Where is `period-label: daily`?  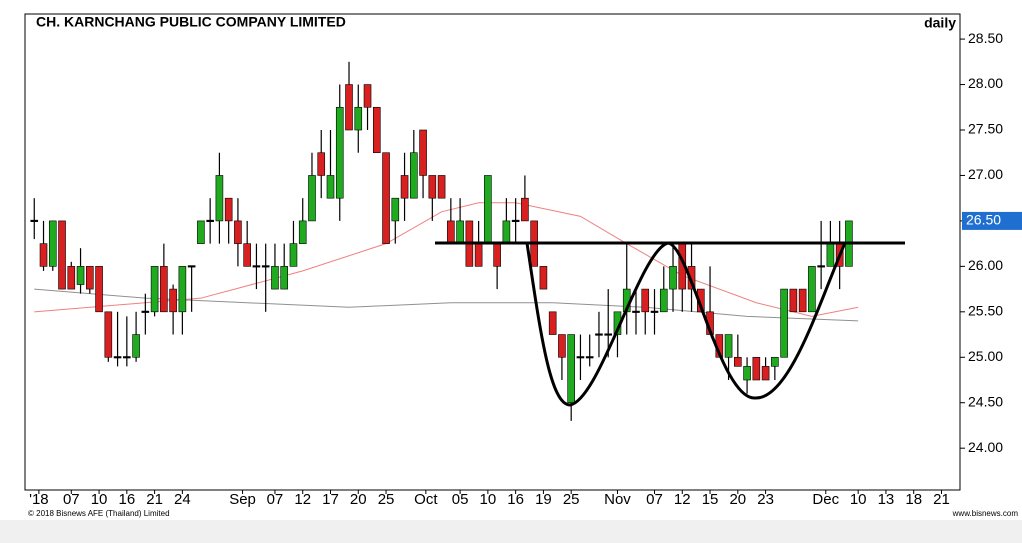
period-label: daily is located at coordinates (940, 23).